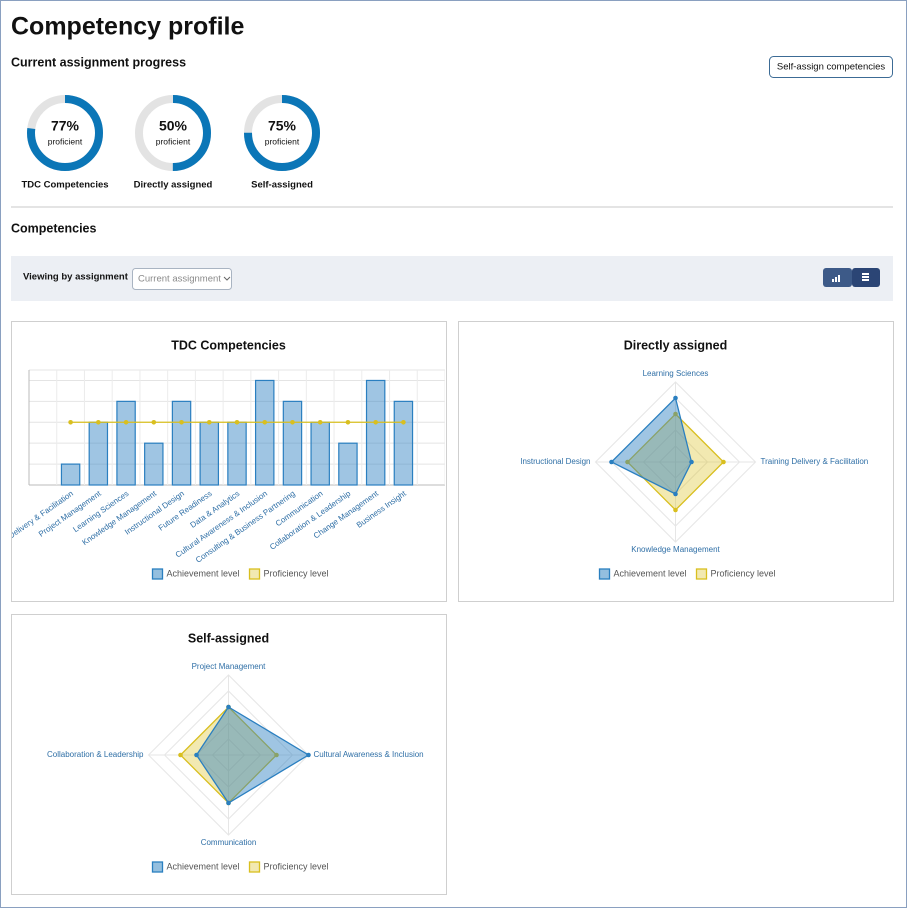 Image resolution: width=907 pixels, height=908 pixels. Describe the element at coordinates (815, 461) in the screenshot. I see `axis-label: Training Delivery & Facilitation` at that location.